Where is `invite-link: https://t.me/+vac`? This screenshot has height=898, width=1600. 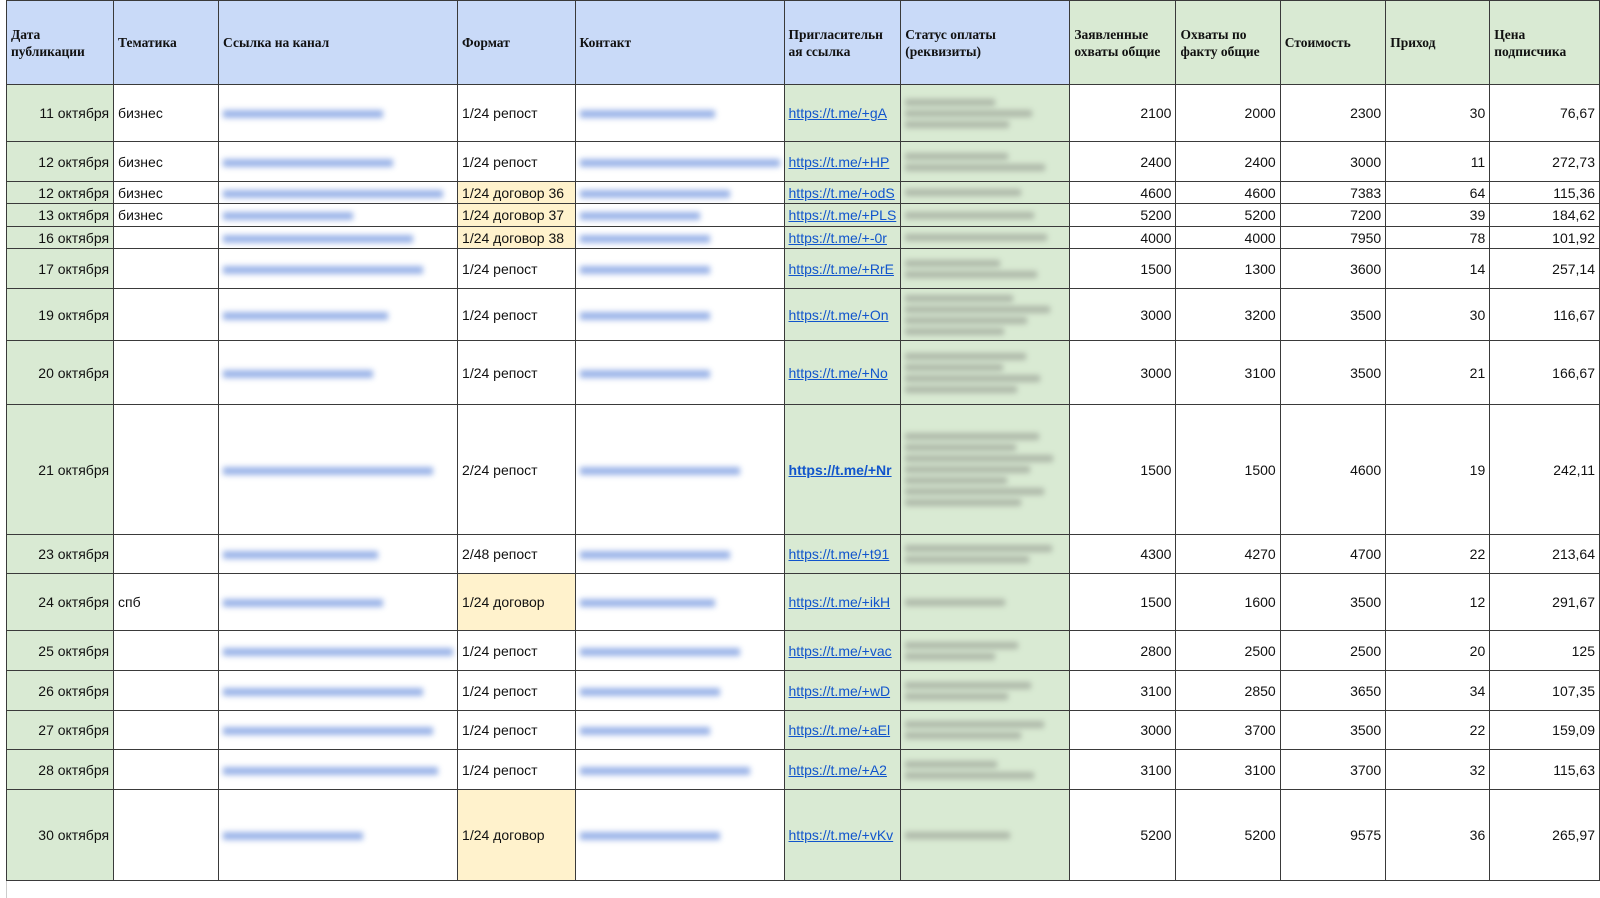 invite-link: https://t.me/+vac is located at coordinates (840, 650).